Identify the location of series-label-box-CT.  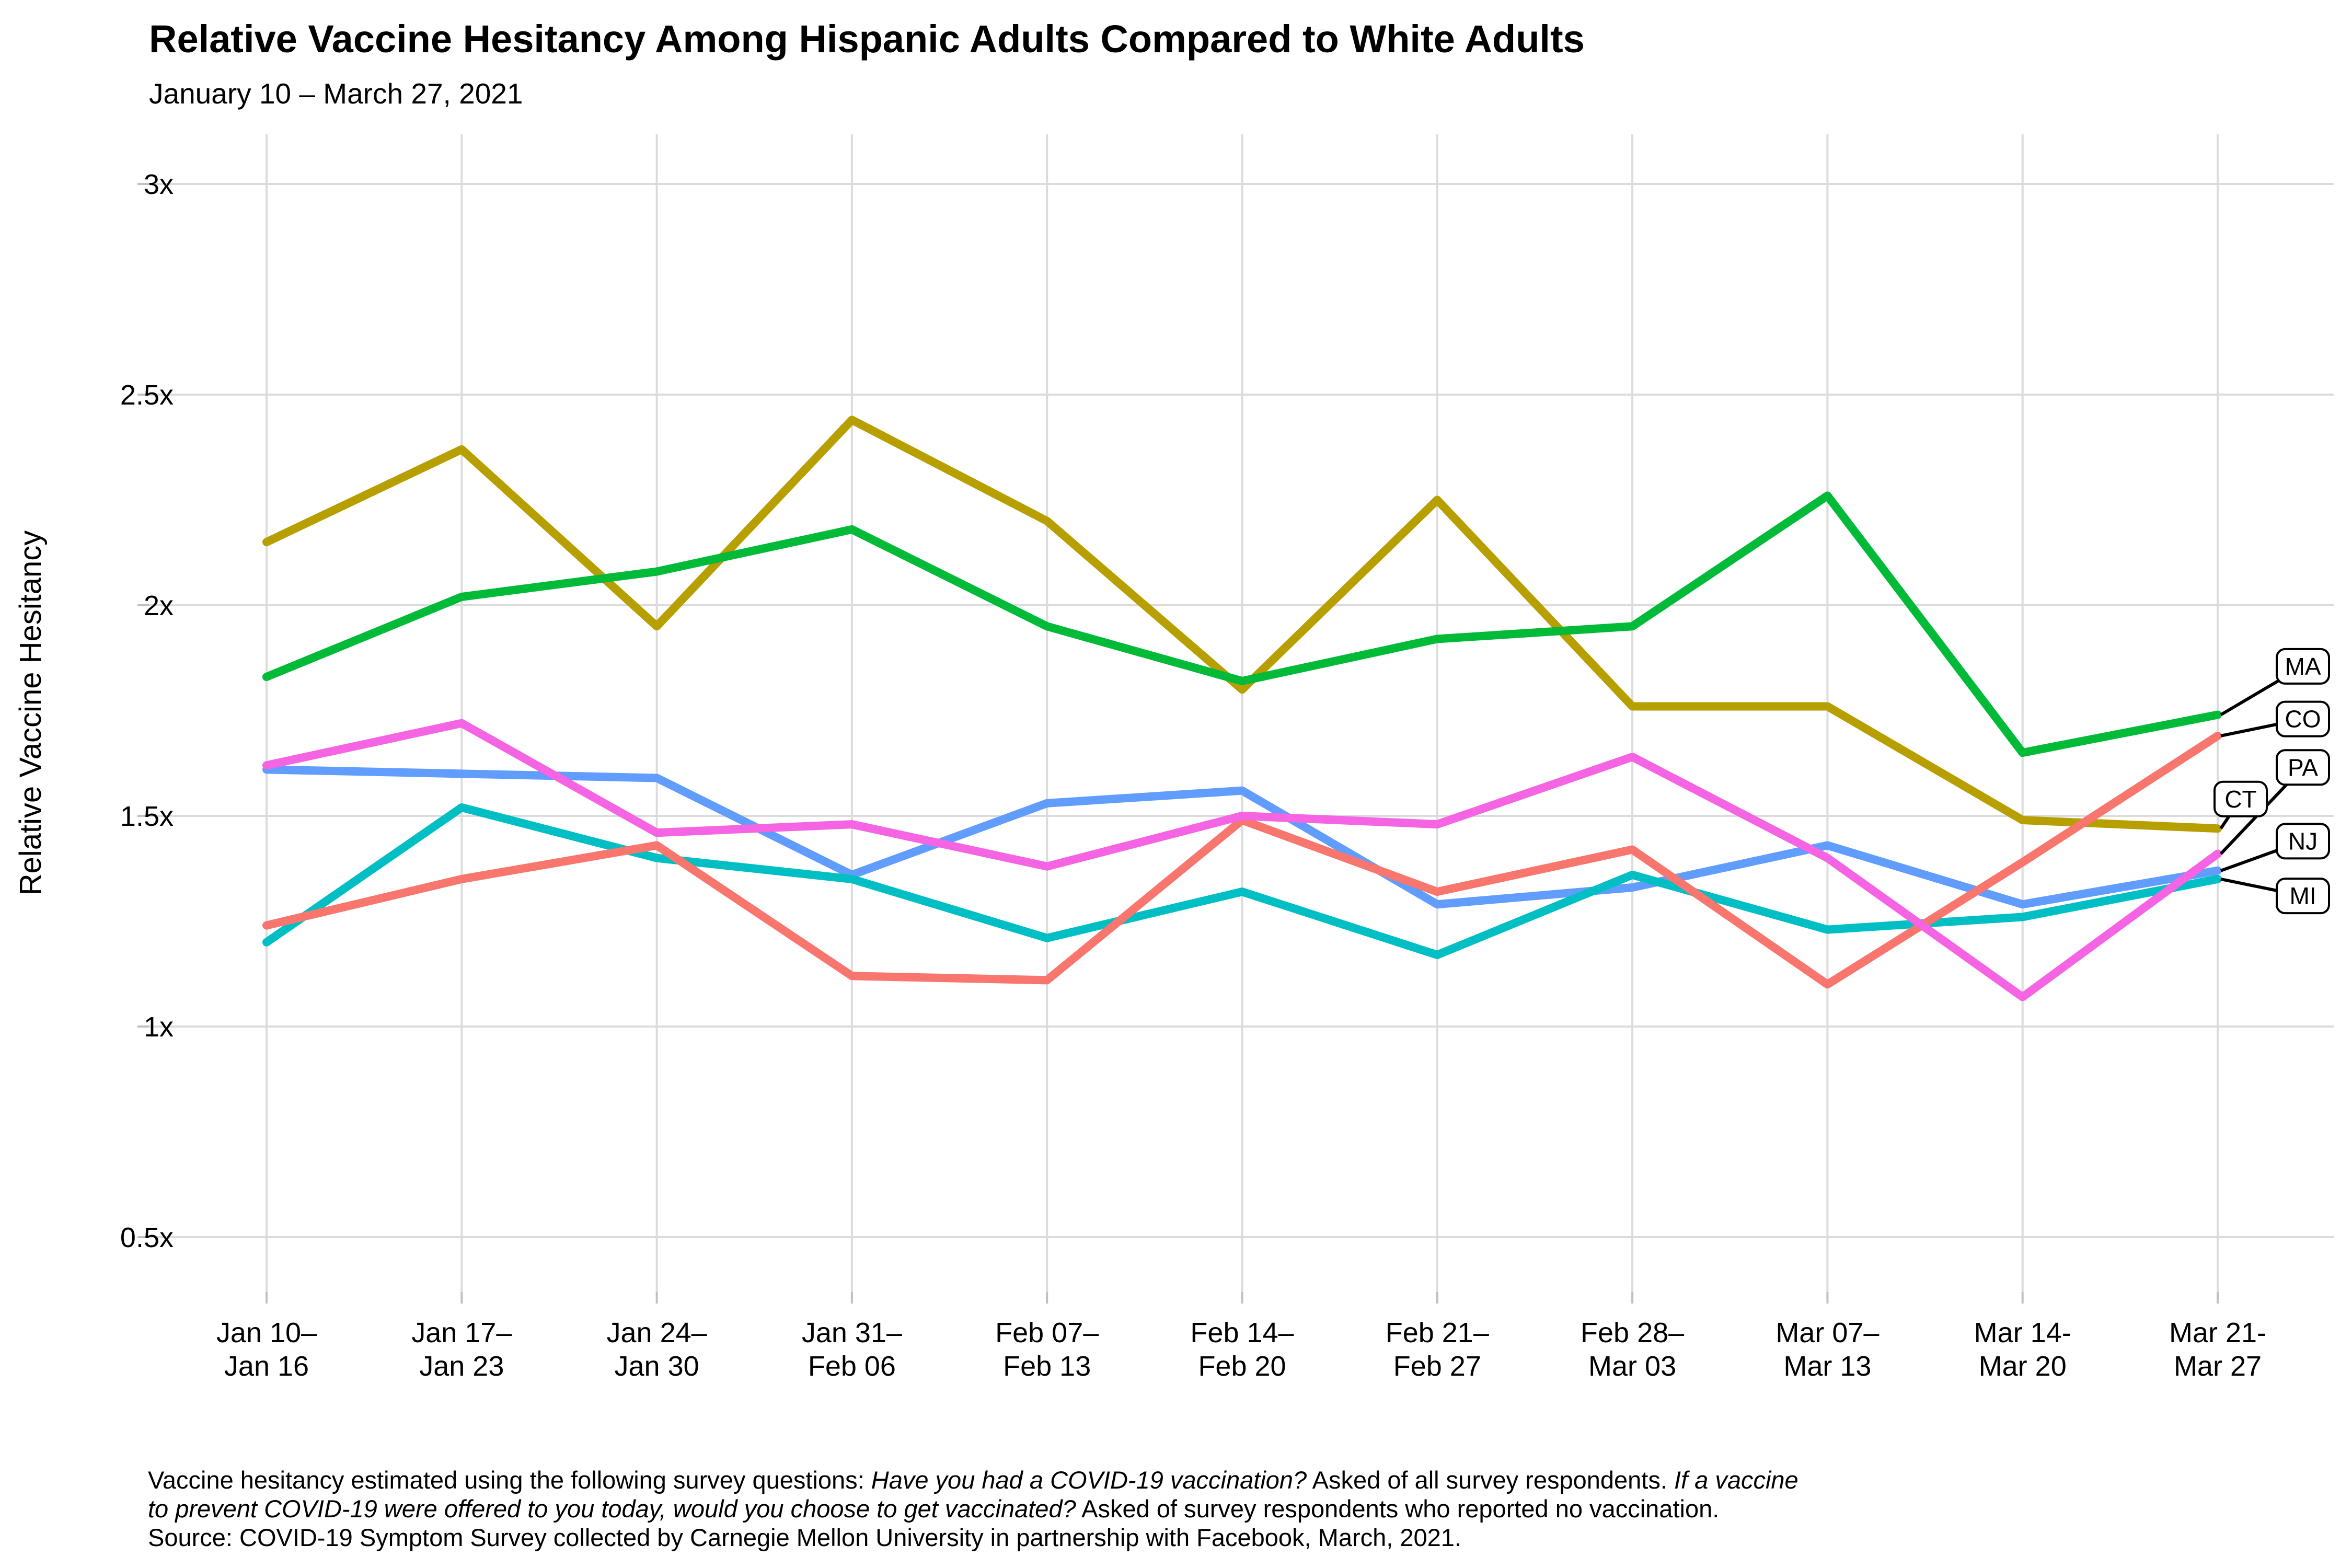
(2240, 798).